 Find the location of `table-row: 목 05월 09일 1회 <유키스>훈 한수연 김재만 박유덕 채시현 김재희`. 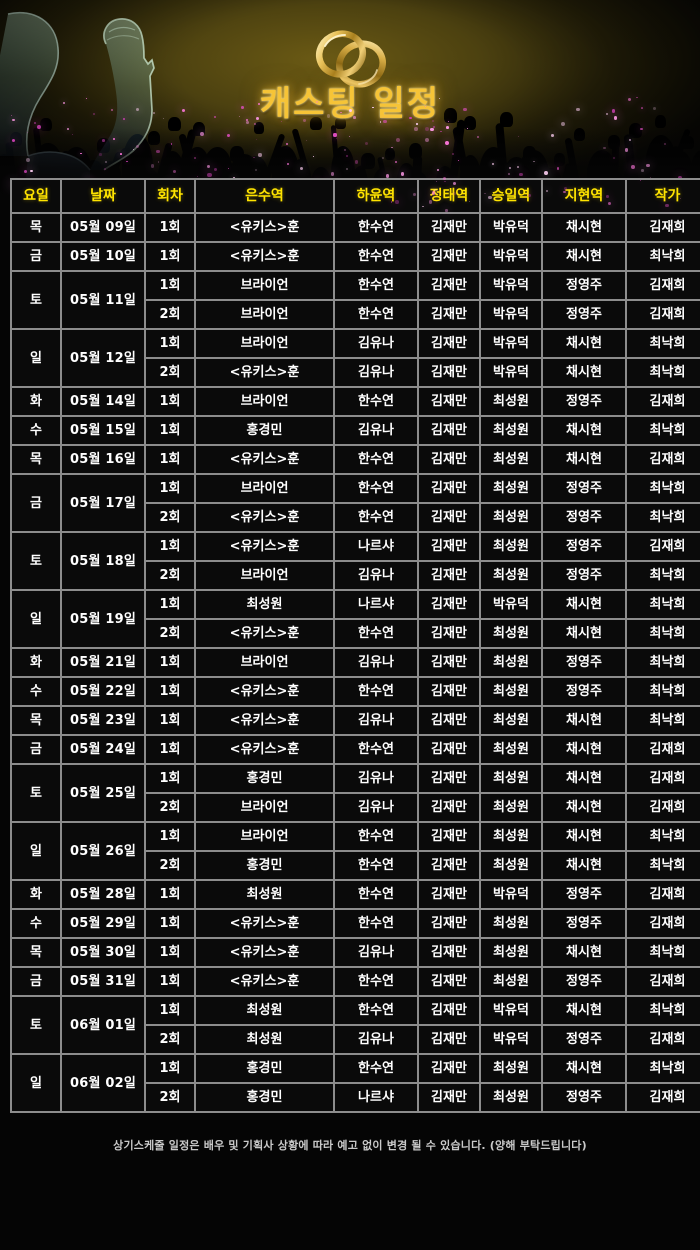

table-row: 목 05월 09일 1회 <유키스>훈 한수연 김재만 박유덕 채시현 김재희 is located at coordinates (356, 227).